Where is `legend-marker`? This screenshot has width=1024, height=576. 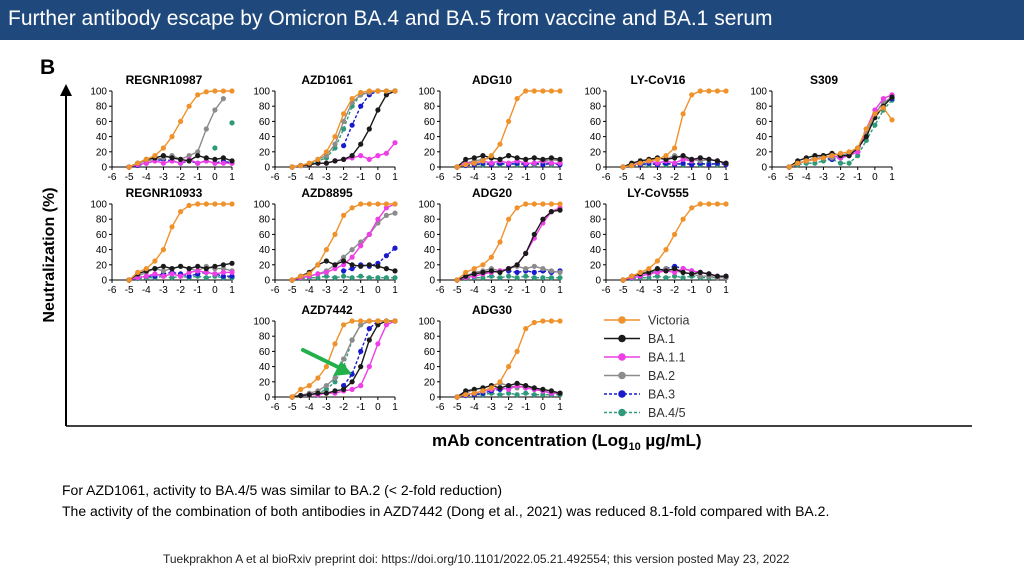 legend-marker is located at coordinates (622, 394).